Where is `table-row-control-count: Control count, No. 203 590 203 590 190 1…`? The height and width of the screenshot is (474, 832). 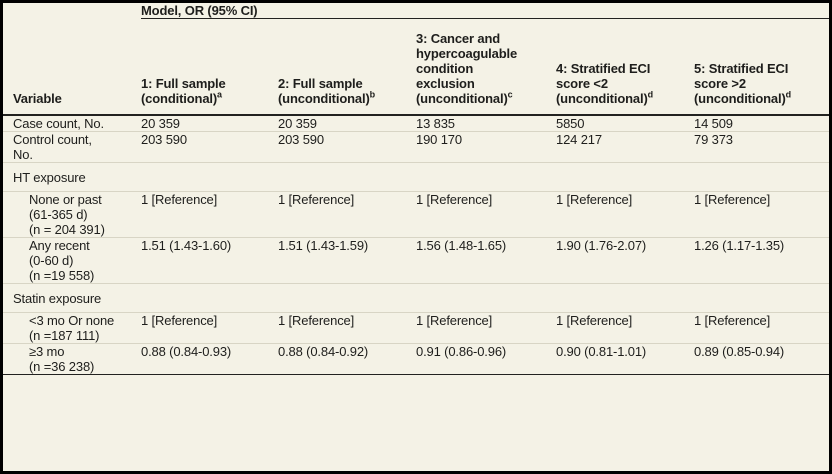
table-row-control-count: Control count, No. 203 590 203 590 190 1… is located at coordinates (416, 147).